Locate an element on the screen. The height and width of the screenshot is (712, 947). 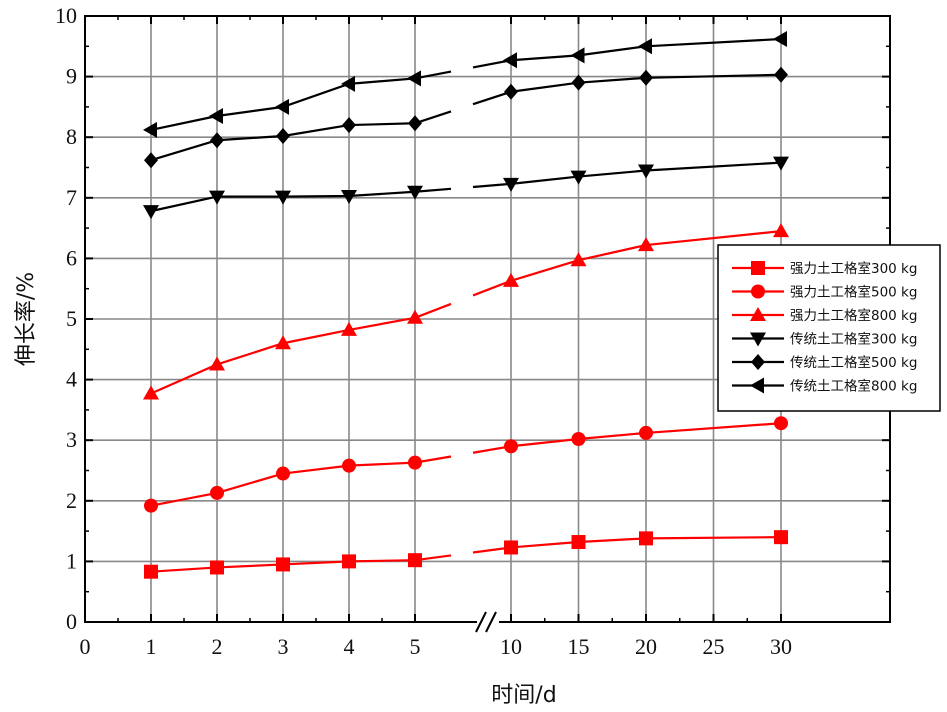
legend-label: 强力土工格室300 kg is located at coordinates (853, 268).